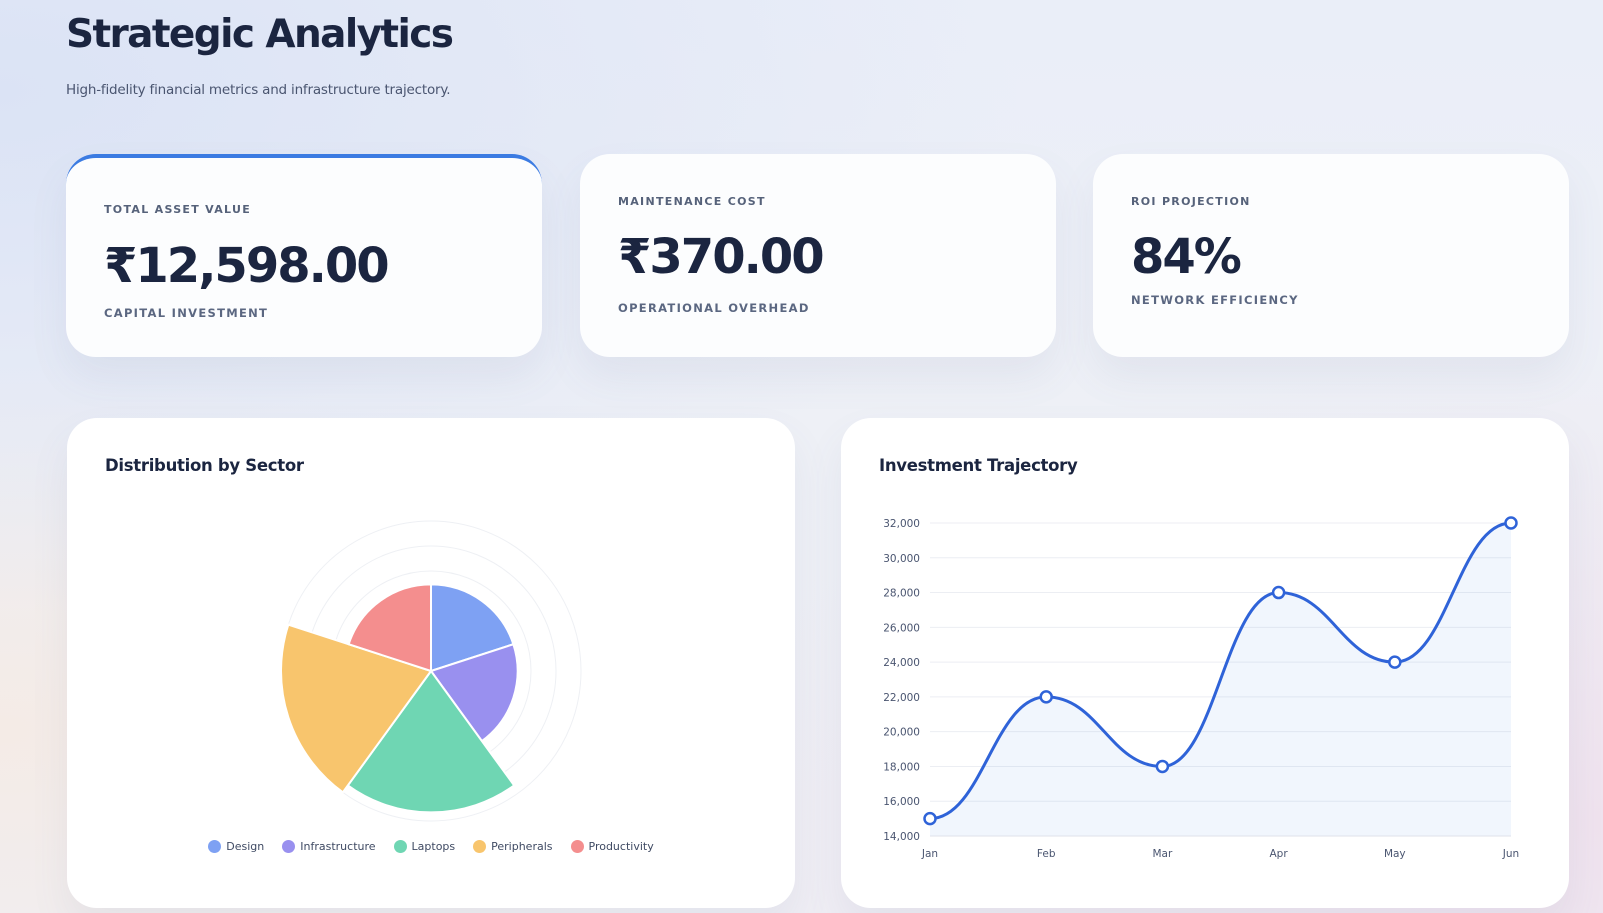 This screenshot has width=1603, height=913. I want to click on y-tick-label: 26,000, so click(901, 628).